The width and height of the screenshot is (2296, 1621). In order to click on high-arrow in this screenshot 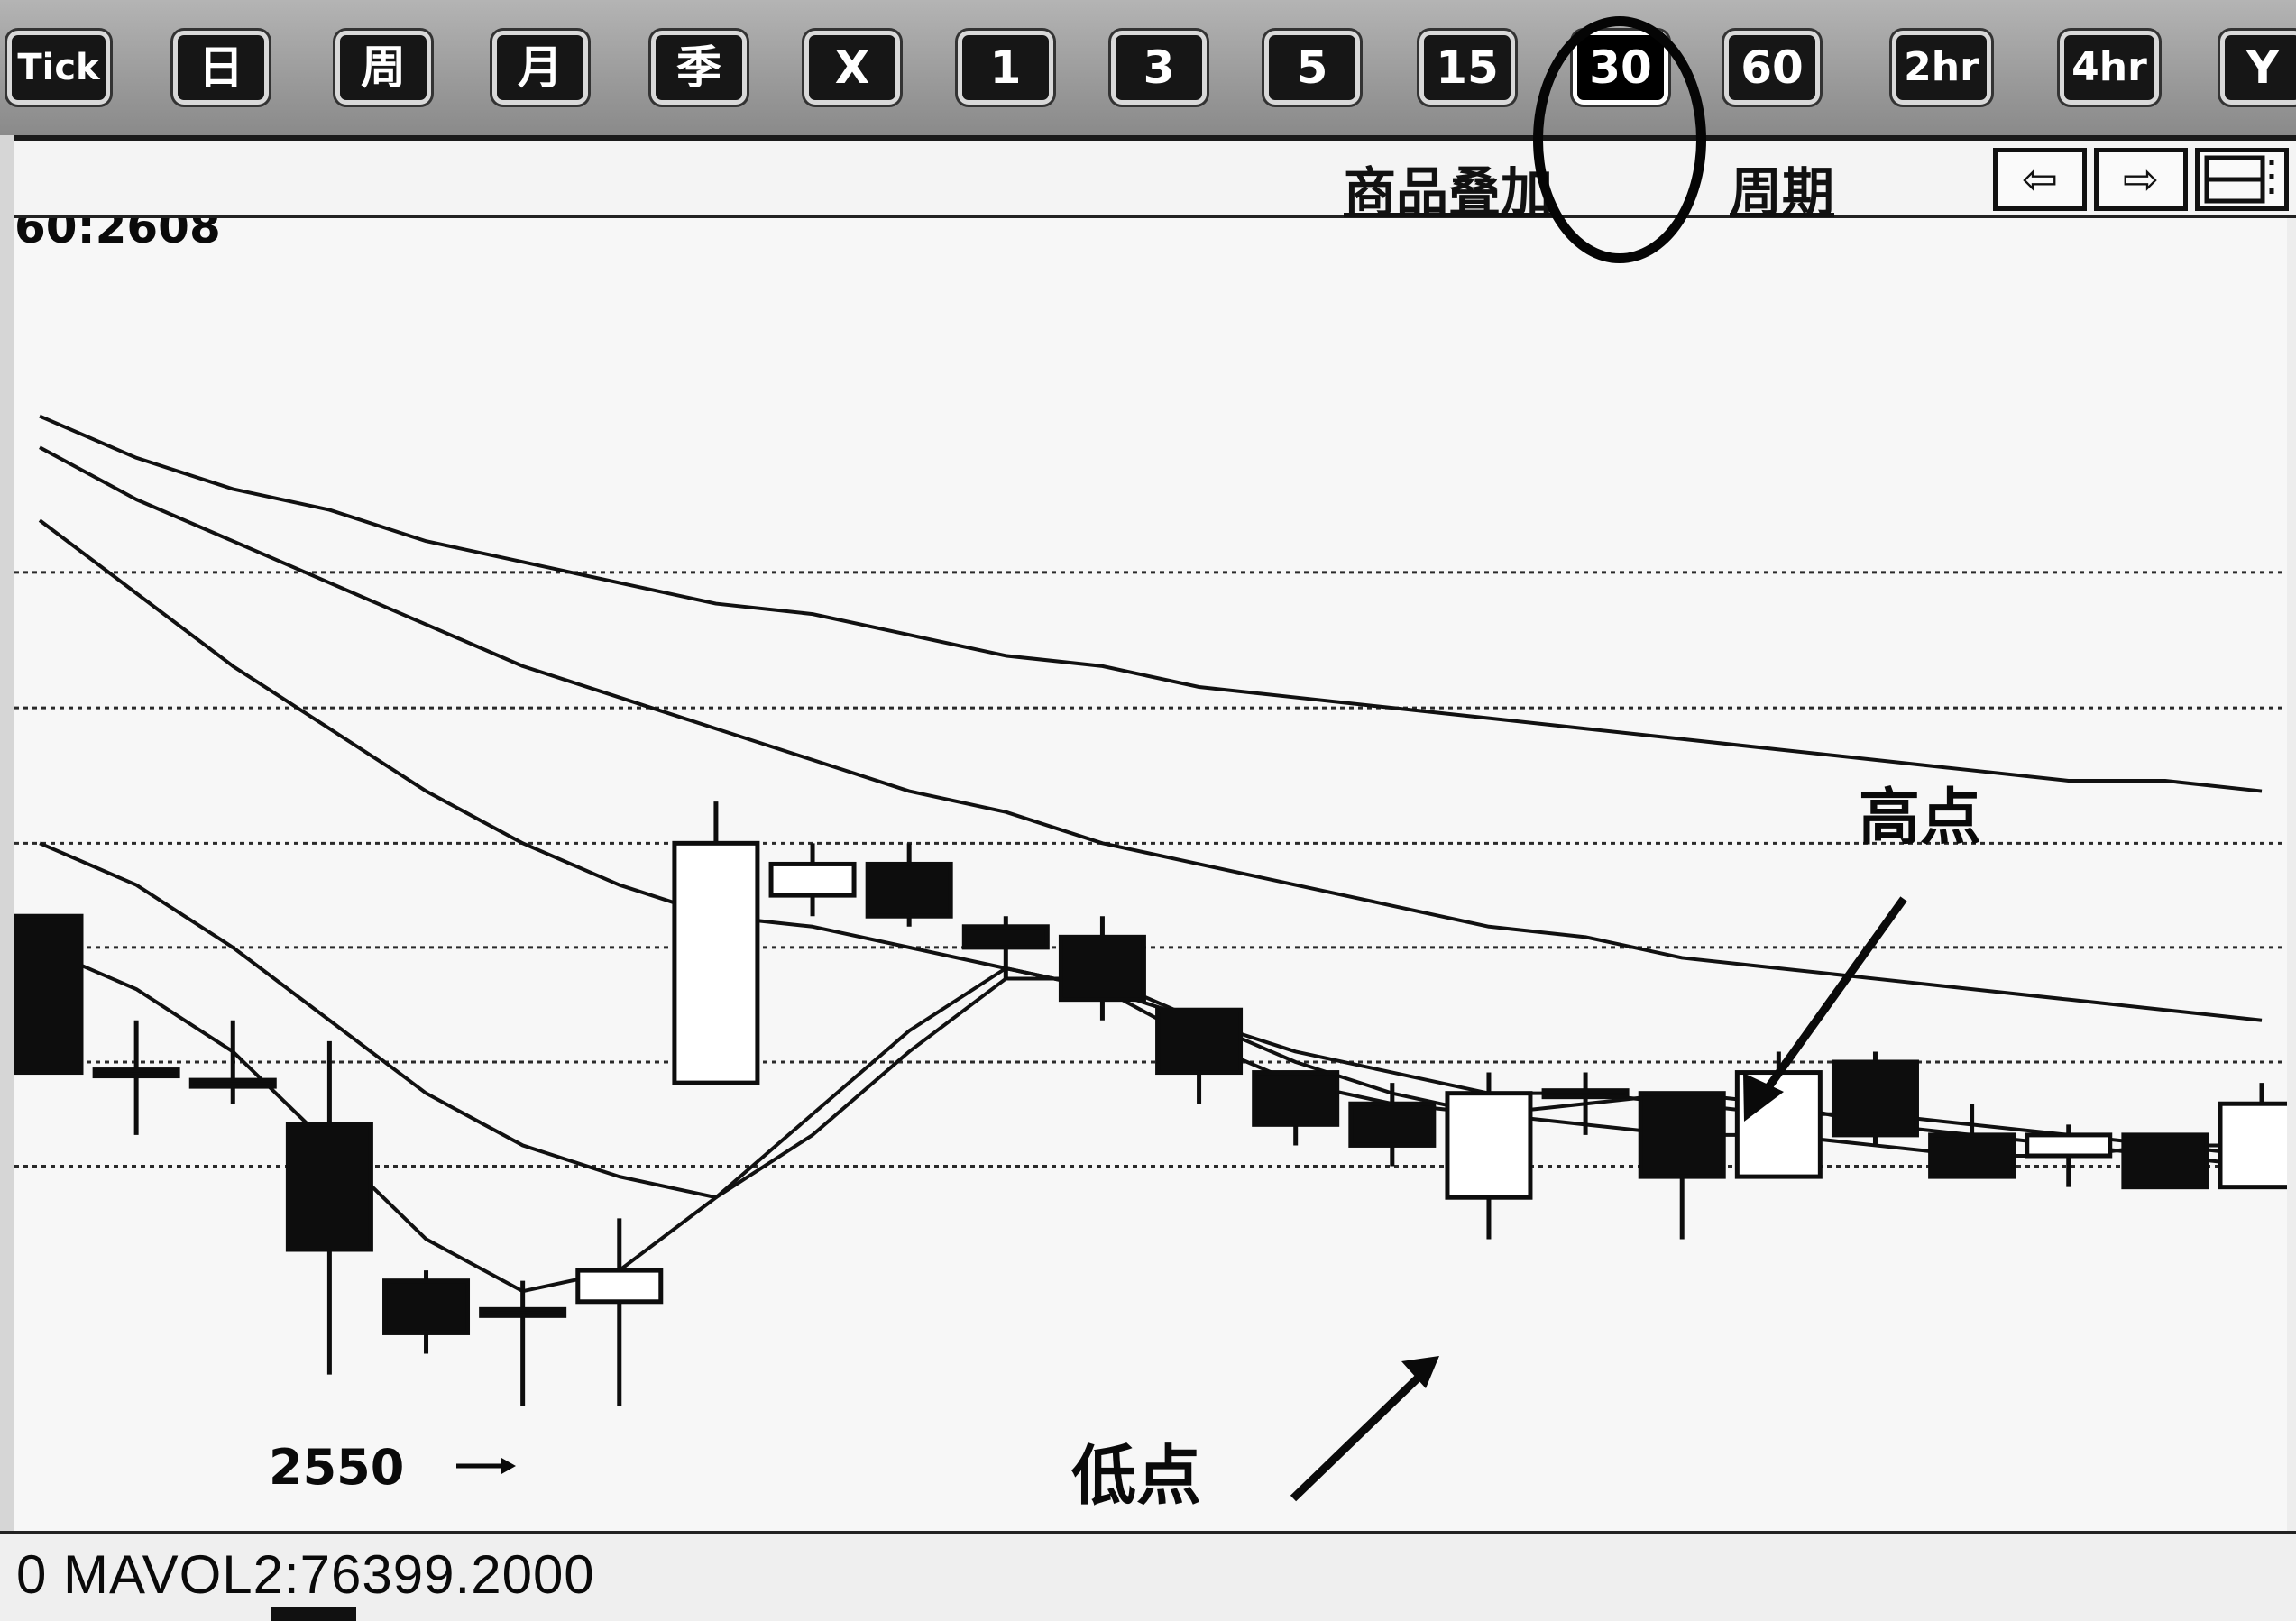, I will do `click(1829, 1002)`.